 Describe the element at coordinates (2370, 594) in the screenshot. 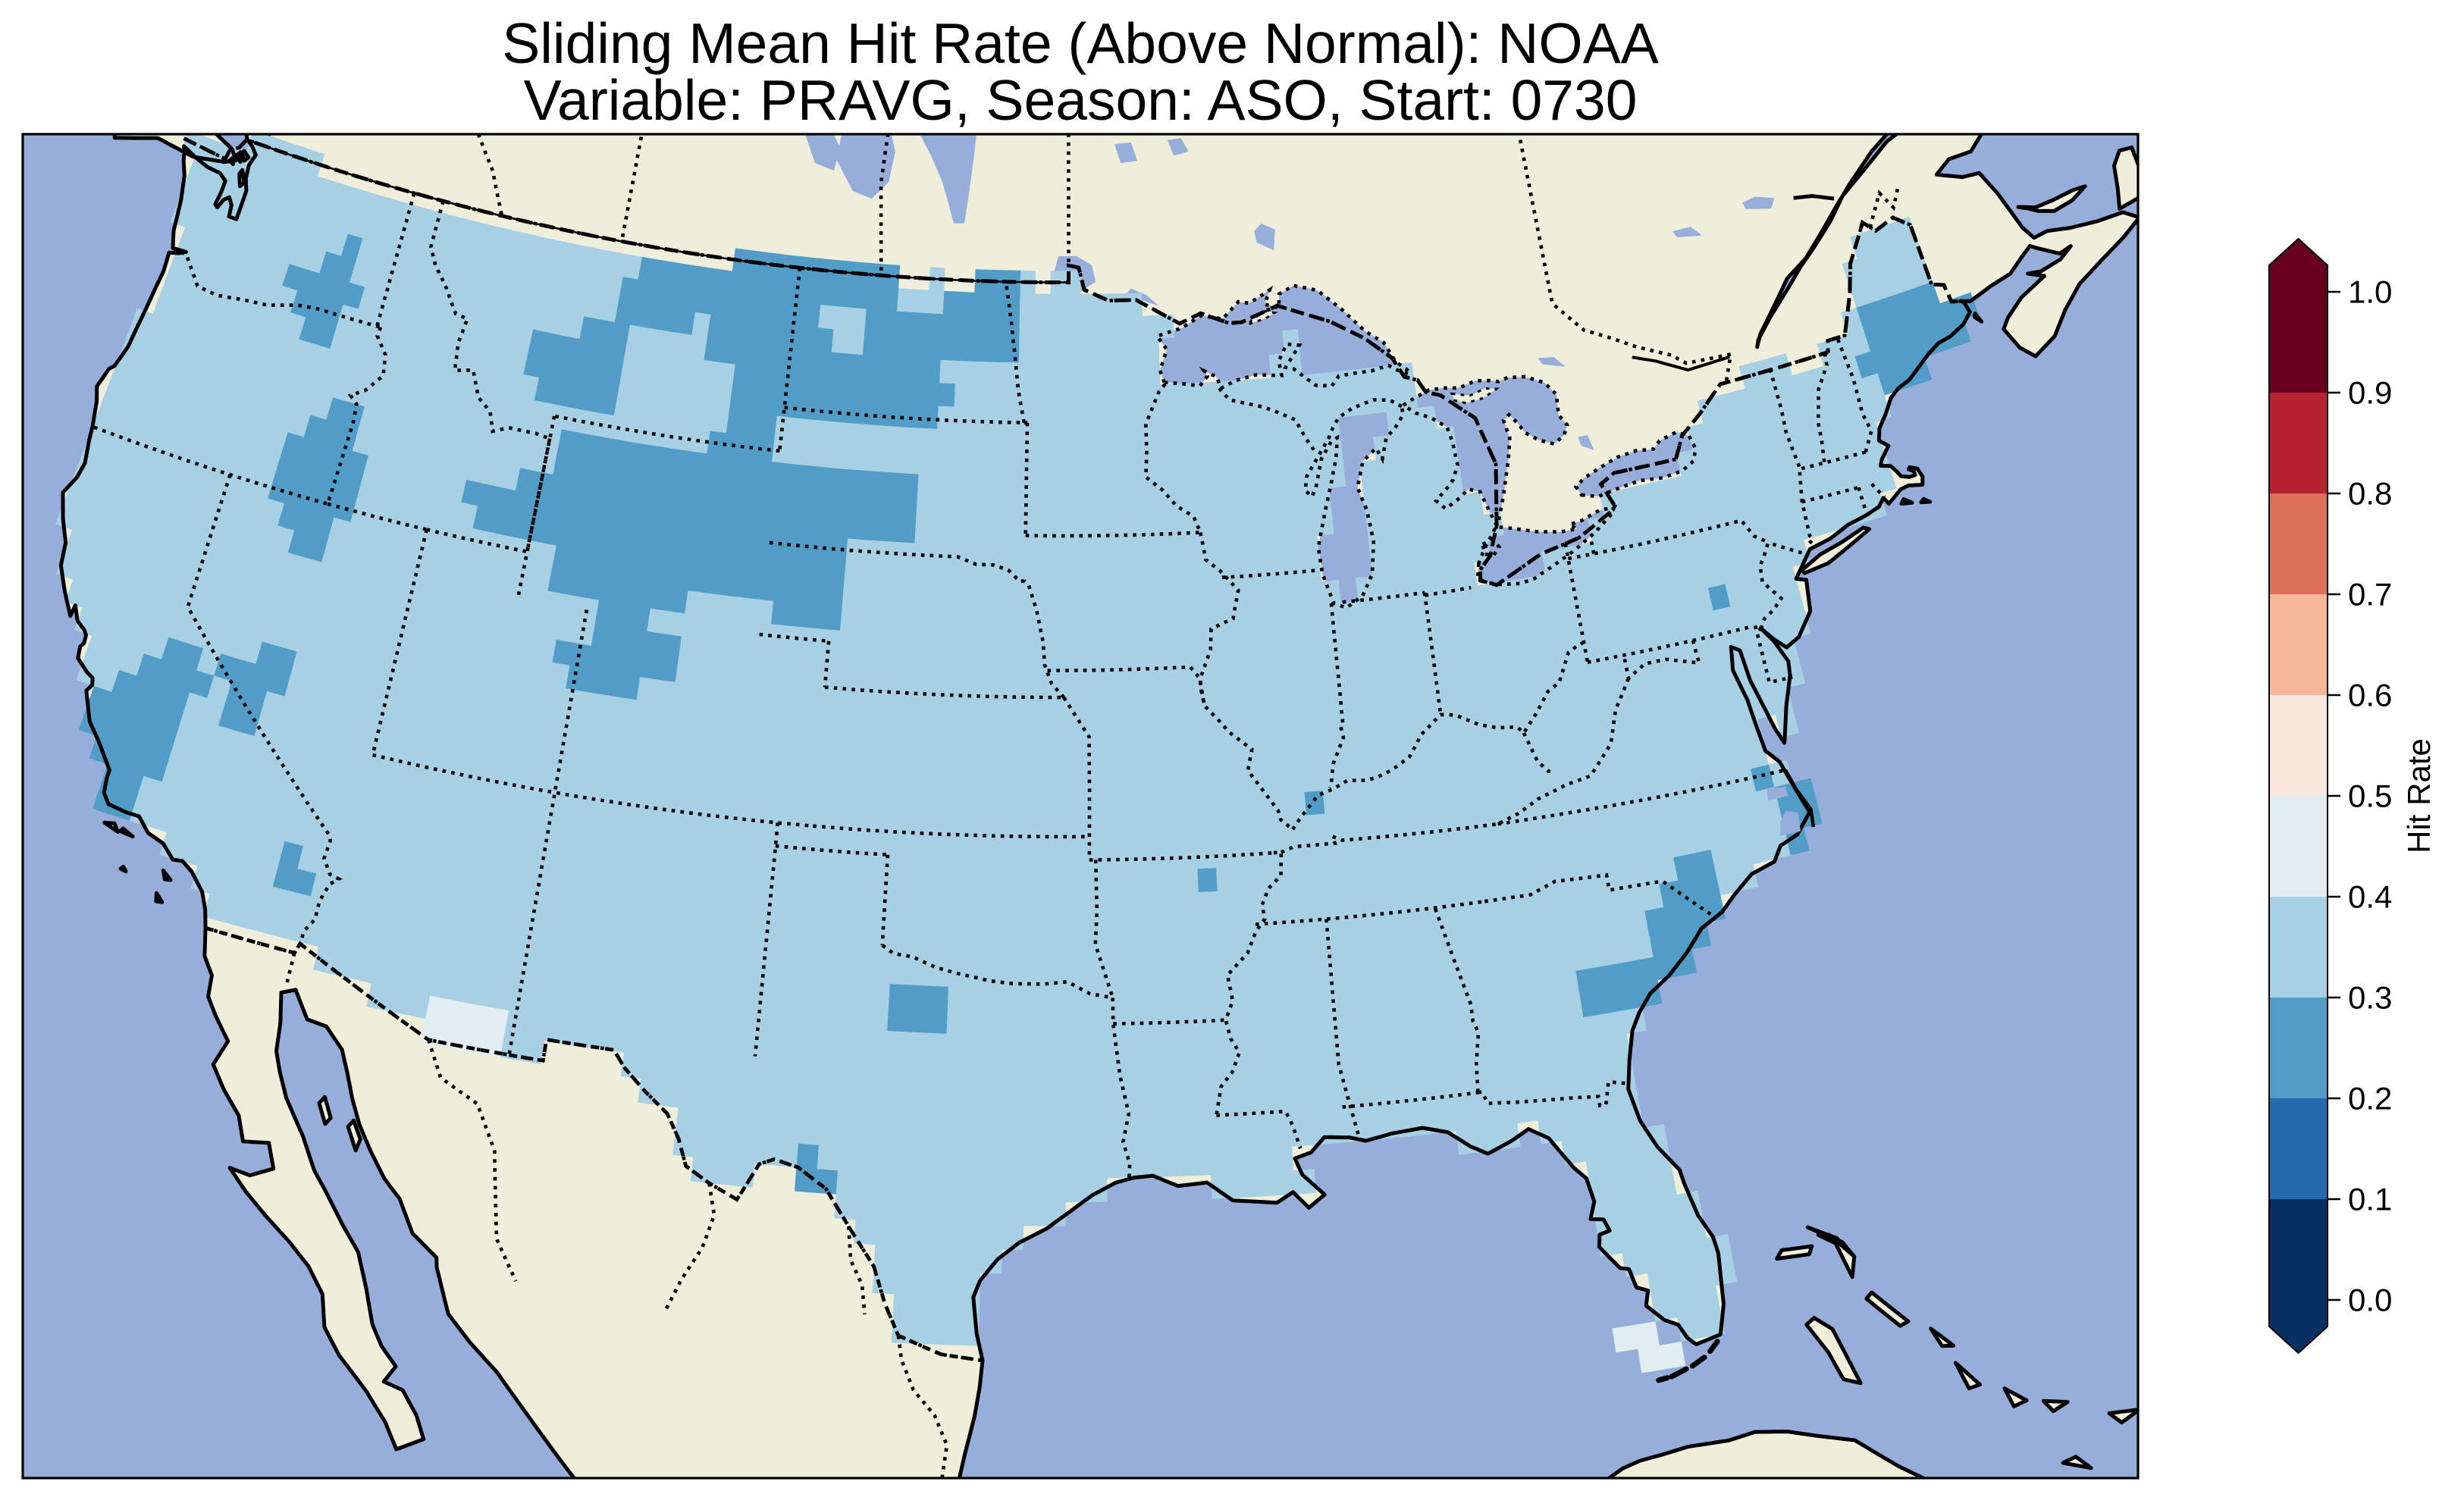

I see `svg-text: 0.7` at that location.